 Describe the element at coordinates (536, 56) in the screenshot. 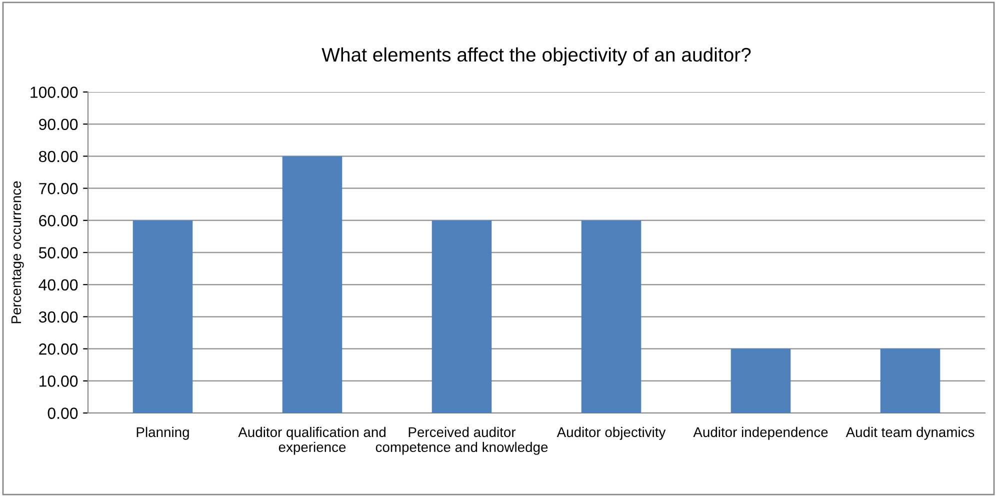

I see `chart-title: What elements affect the objectivity of an auditor?` at that location.